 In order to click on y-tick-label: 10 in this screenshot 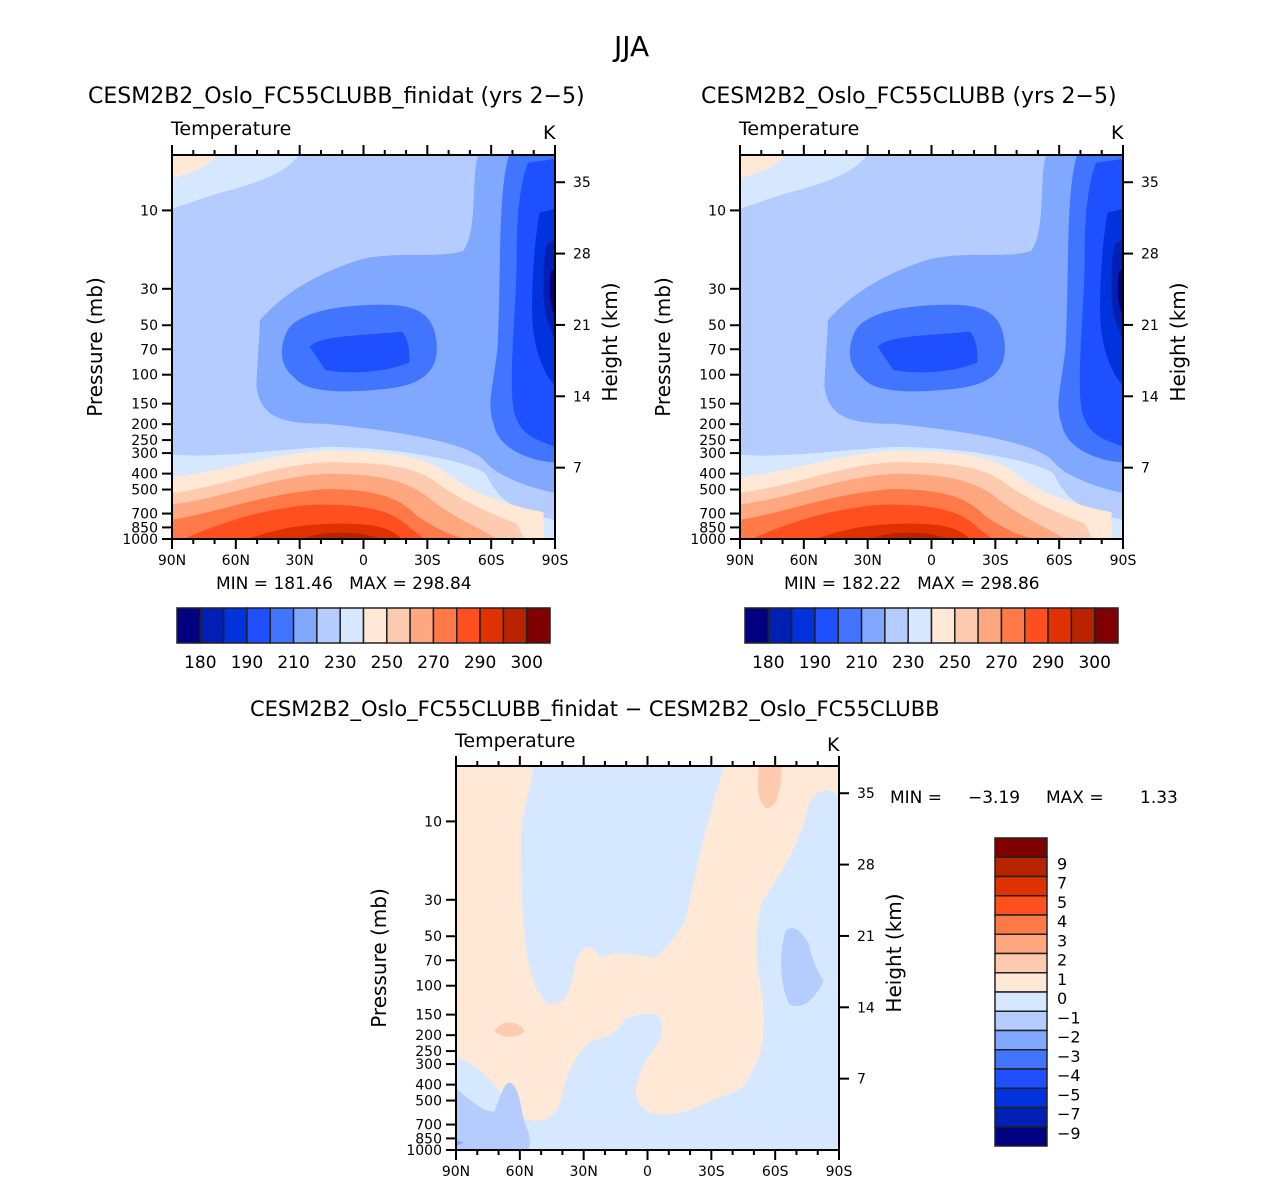, I will do `click(149, 211)`.